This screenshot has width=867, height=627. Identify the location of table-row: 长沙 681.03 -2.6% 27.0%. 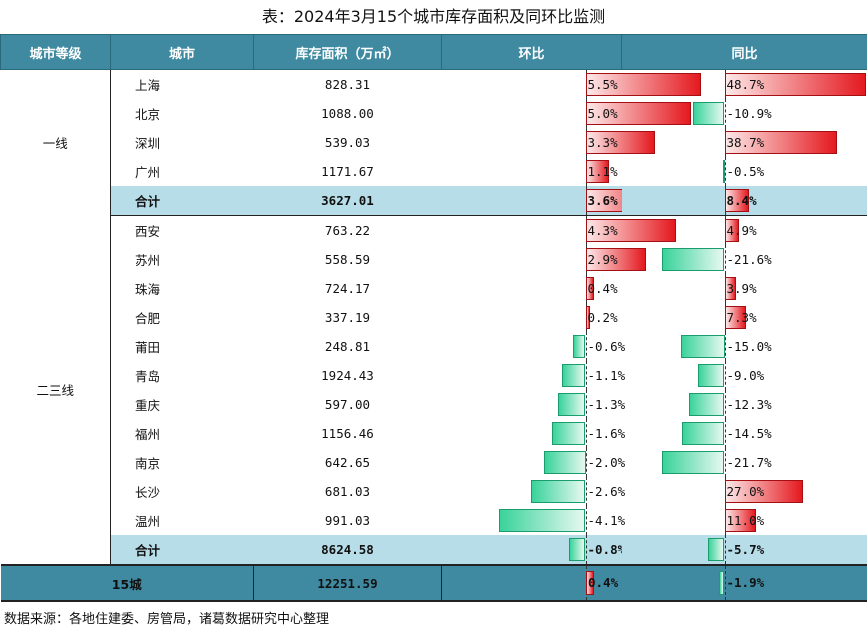
(434, 491).